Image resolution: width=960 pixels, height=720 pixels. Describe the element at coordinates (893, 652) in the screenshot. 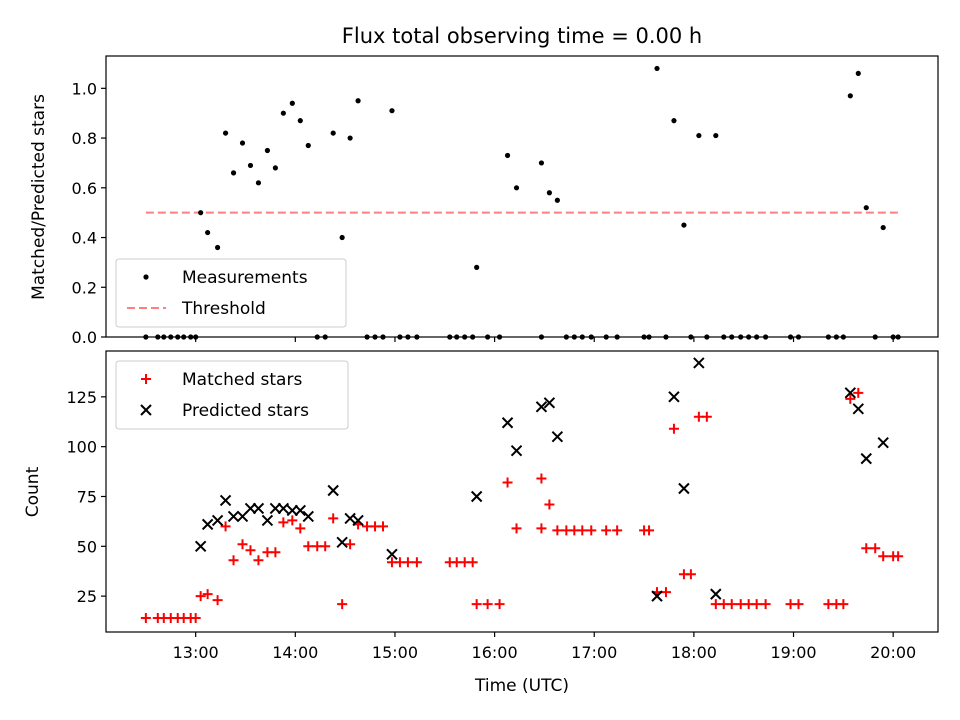

I see `x-tick-label: 20:00` at that location.